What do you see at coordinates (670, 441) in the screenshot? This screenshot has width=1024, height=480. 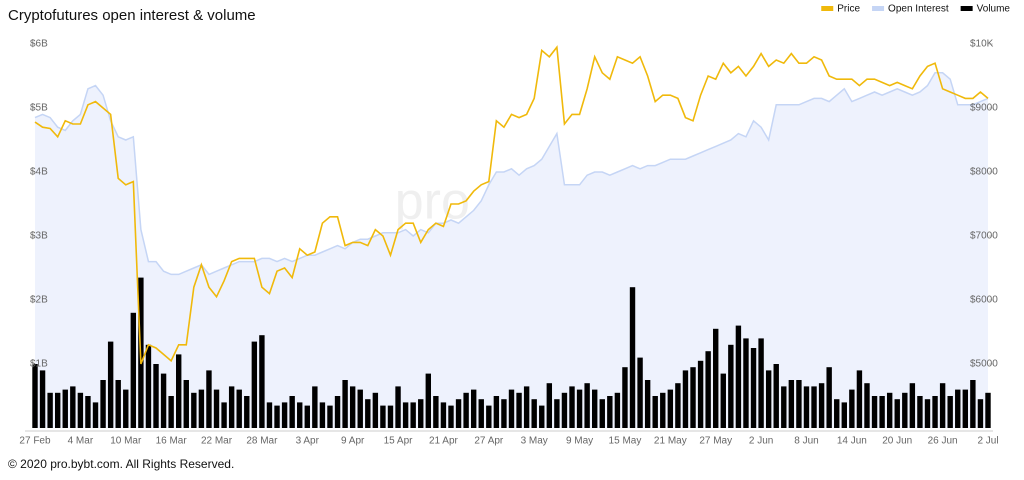 I see `x-tick-label: 21 May` at bounding box center [670, 441].